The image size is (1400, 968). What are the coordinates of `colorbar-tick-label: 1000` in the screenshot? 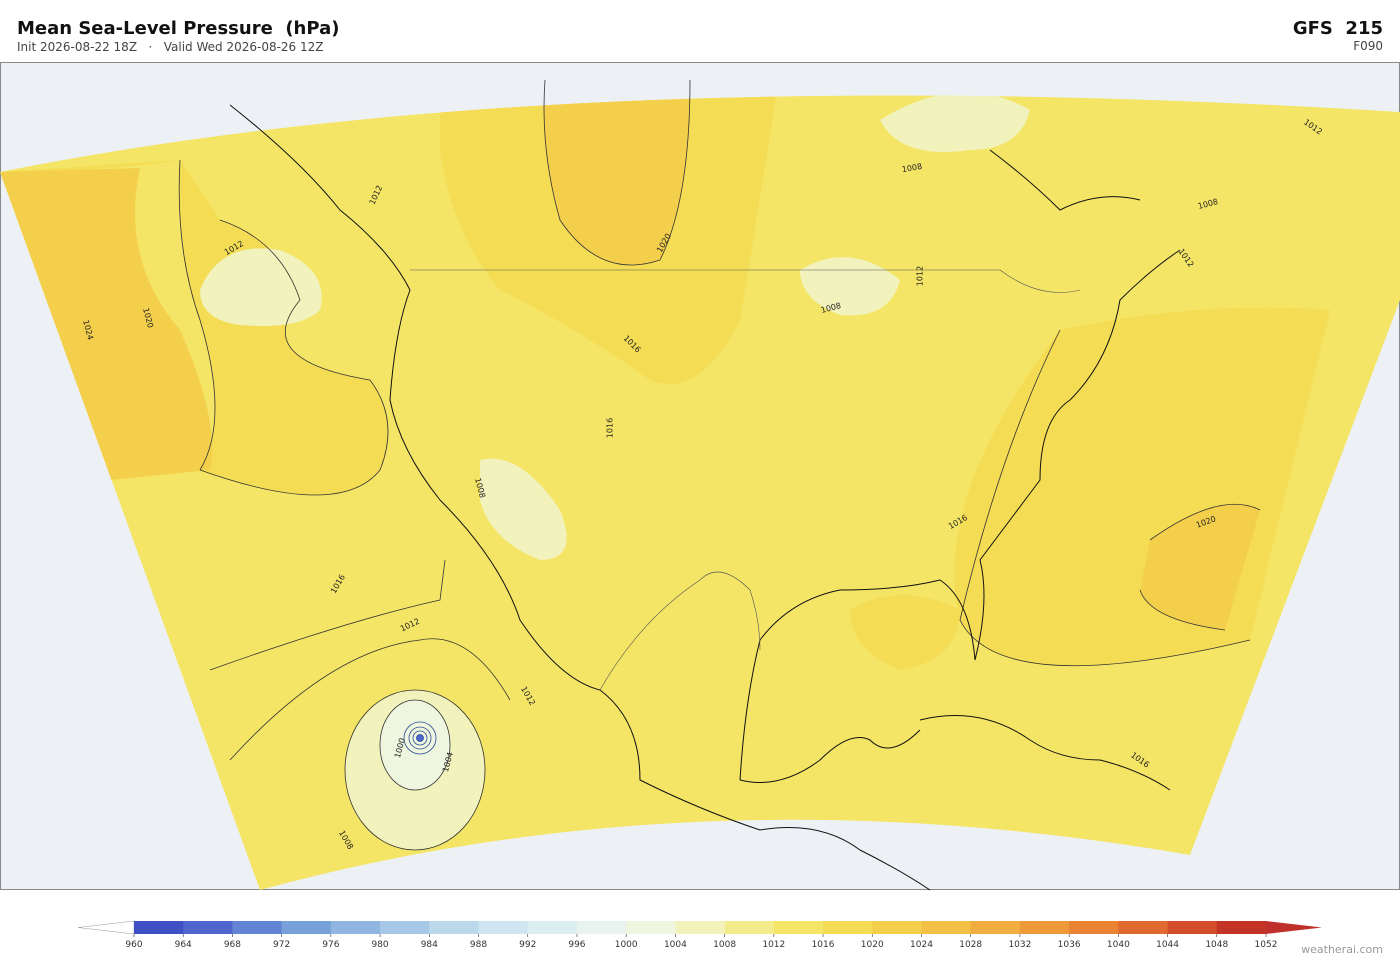 It's located at (626, 945).